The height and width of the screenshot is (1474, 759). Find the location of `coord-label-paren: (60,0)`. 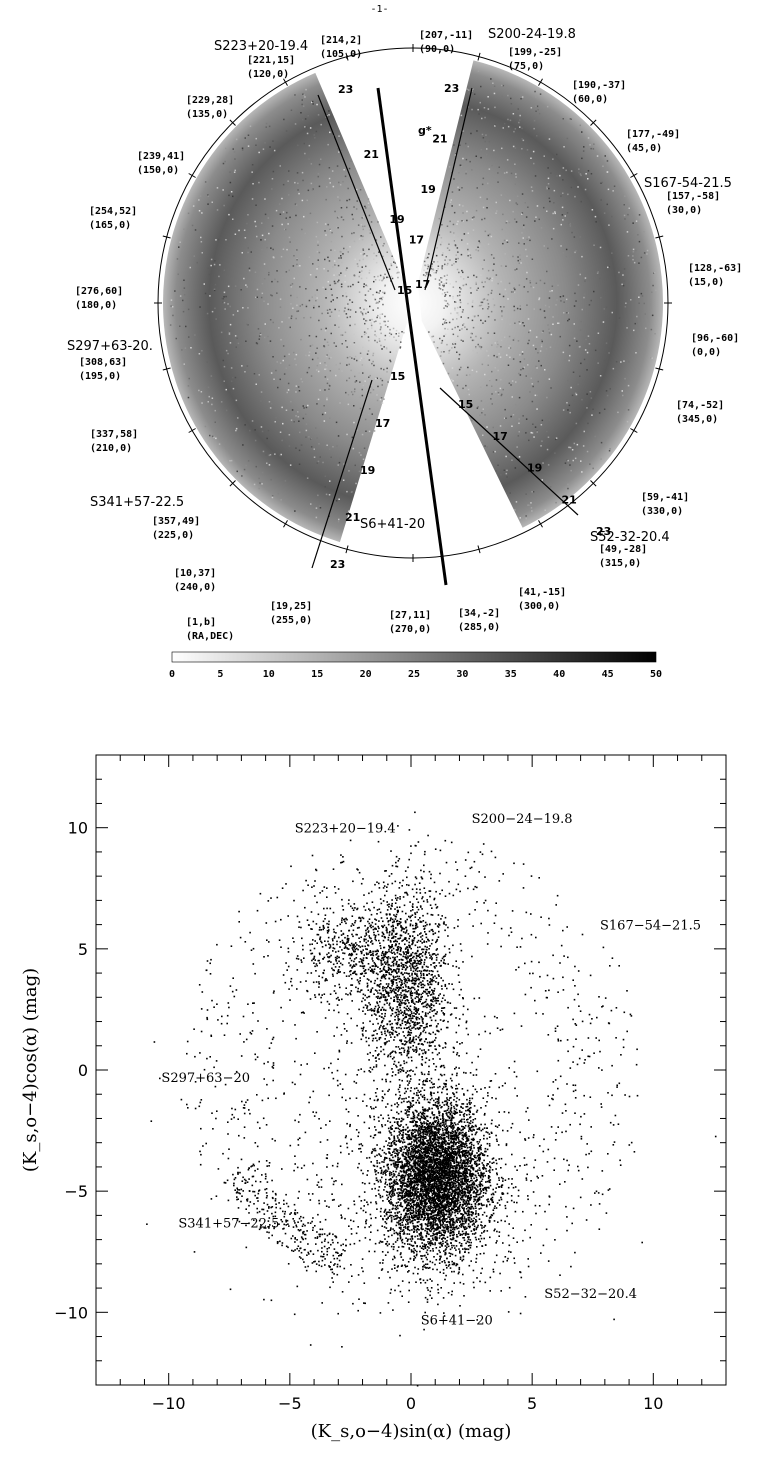

coord-label-paren: (60,0) is located at coordinates (590, 99).